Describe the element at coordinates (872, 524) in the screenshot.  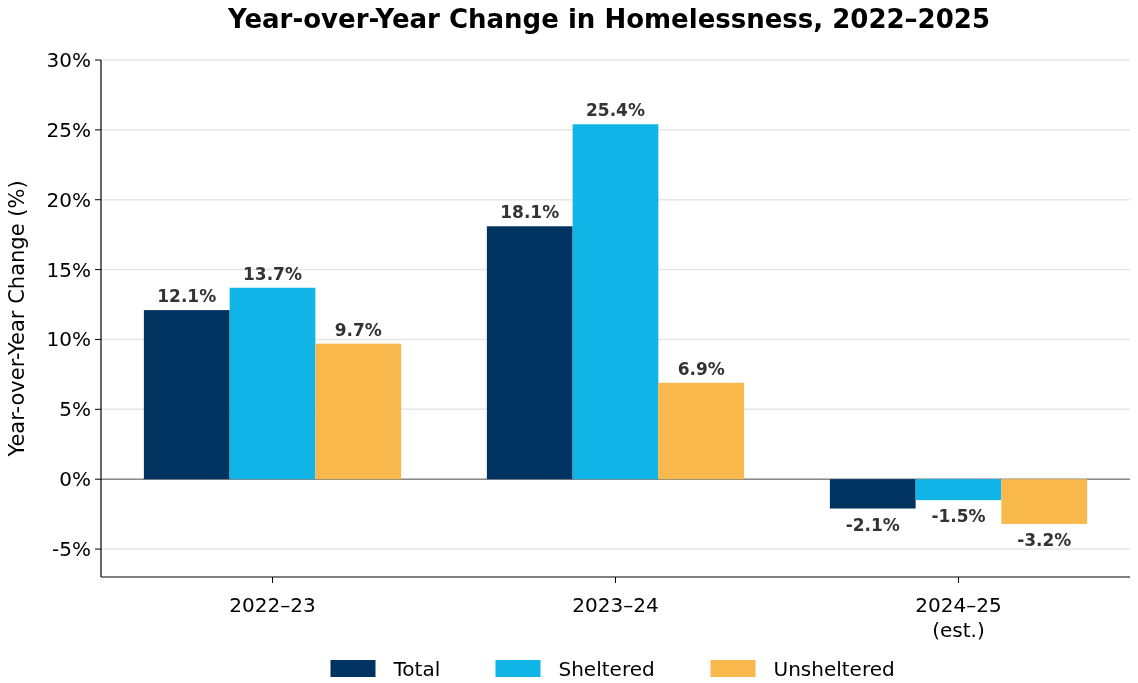
I see `data-label: -2.1%` at that location.